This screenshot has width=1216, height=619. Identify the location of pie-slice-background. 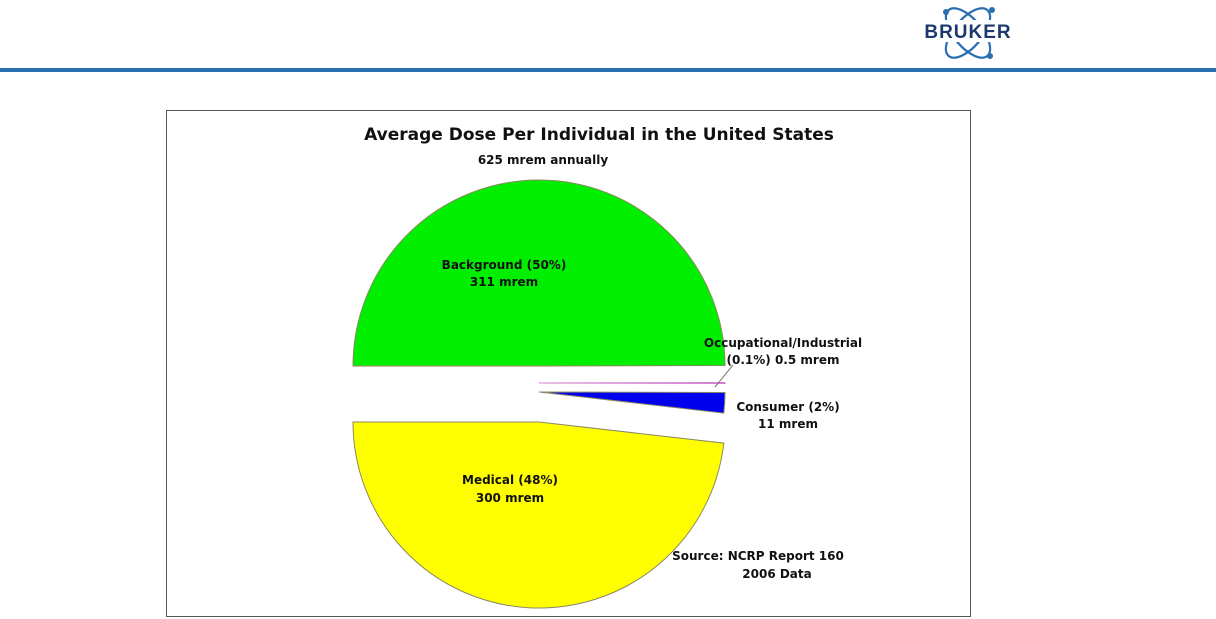
(539, 273).